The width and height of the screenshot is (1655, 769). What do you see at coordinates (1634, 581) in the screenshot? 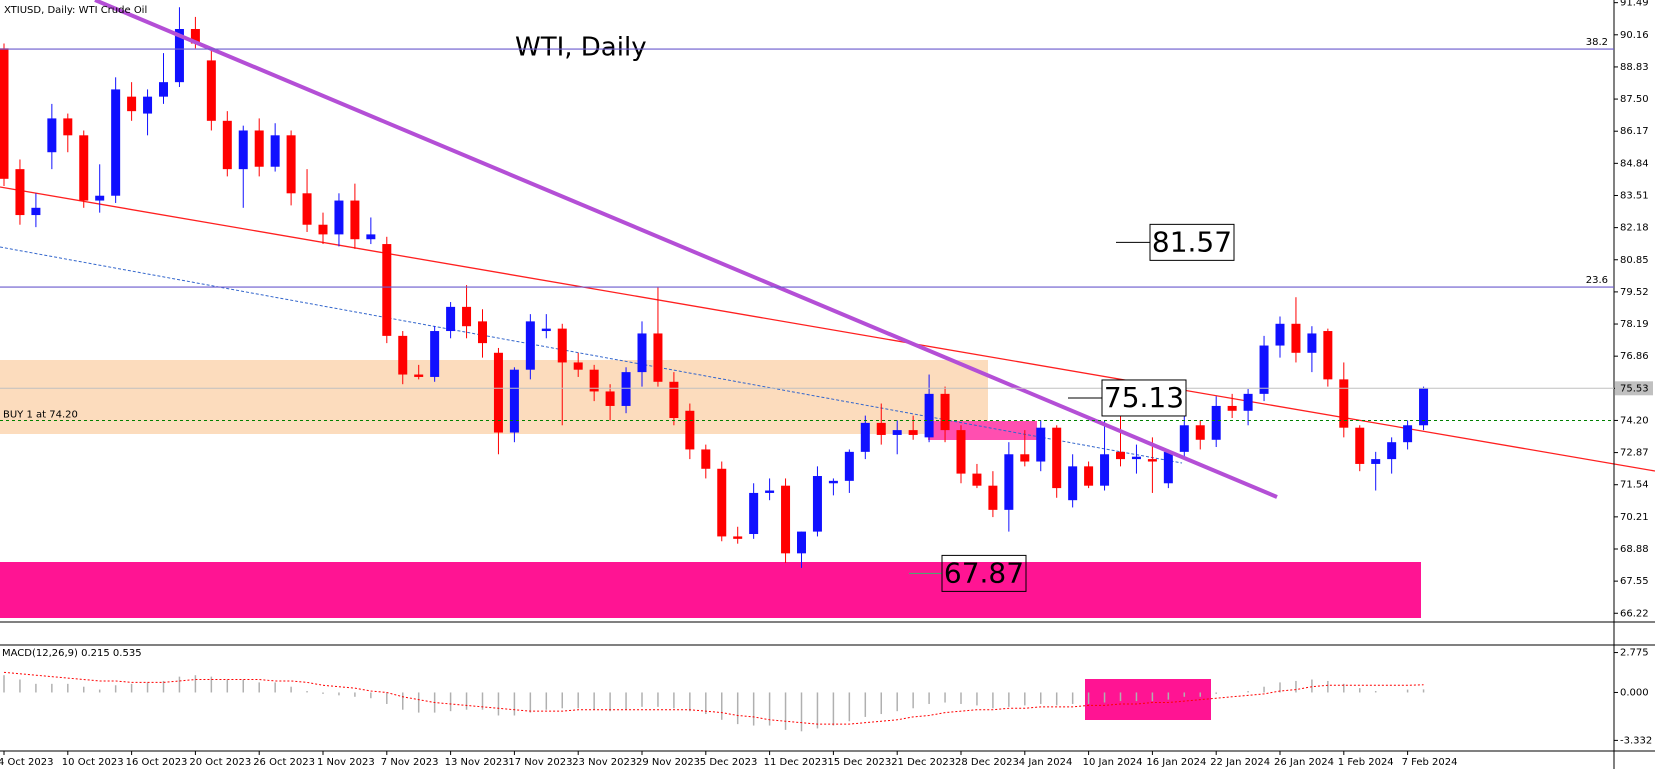
I see `y-tick-label: 67.55` at bounding box center [1634, 581].